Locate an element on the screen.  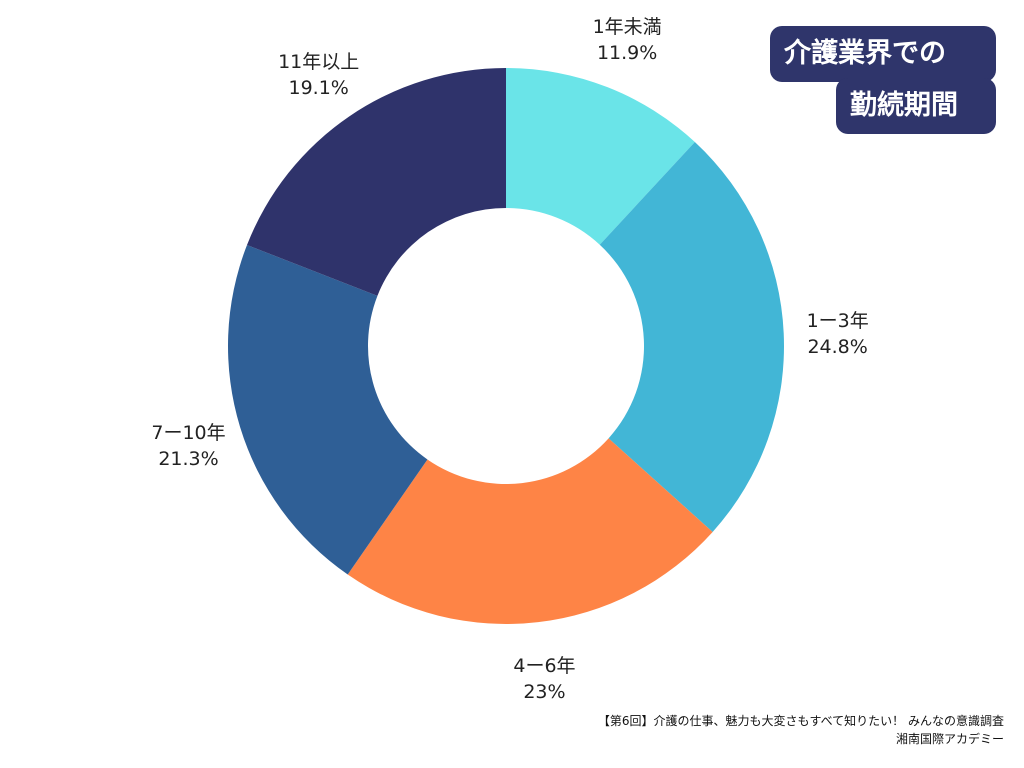
slice-label-1: 1年未満 11.9% is located at coordinates (627, 40).